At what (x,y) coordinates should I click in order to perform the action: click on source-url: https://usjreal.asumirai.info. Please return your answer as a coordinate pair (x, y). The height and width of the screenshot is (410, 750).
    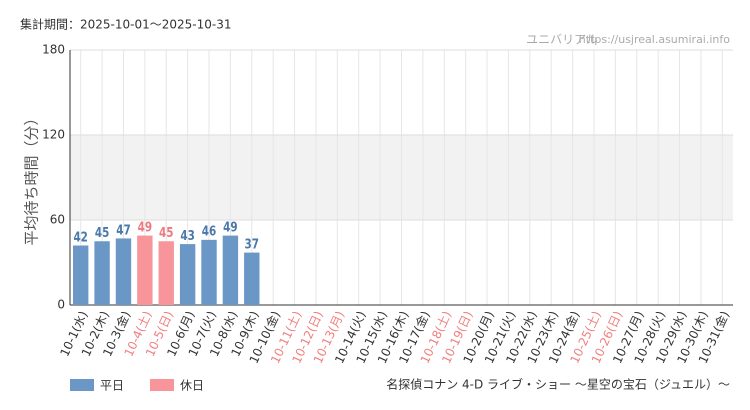
    Looking at the image, I should click on (654, 39).